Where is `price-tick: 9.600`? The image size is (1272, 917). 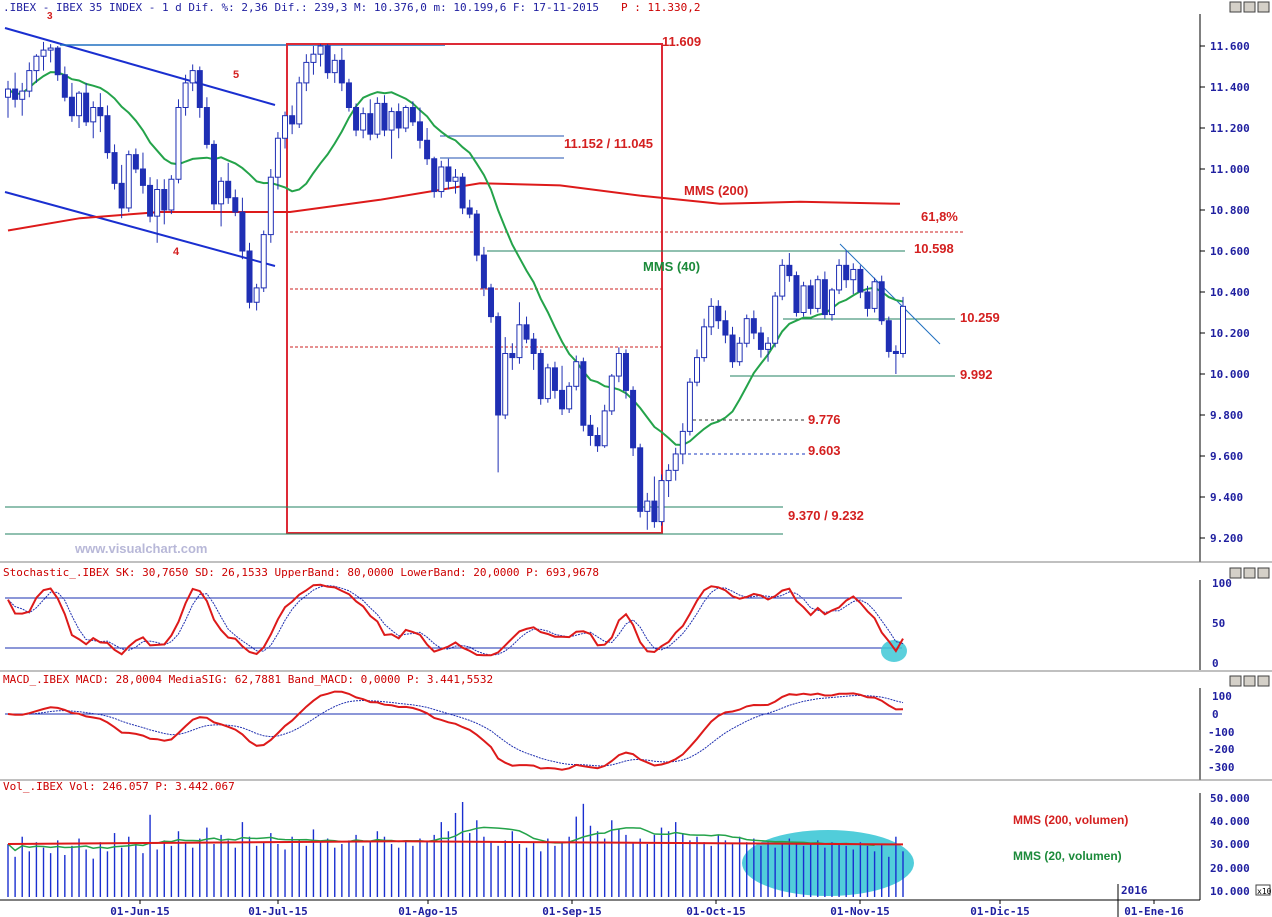 price-tick: 9.600 is located at coordinates (1226, 456).